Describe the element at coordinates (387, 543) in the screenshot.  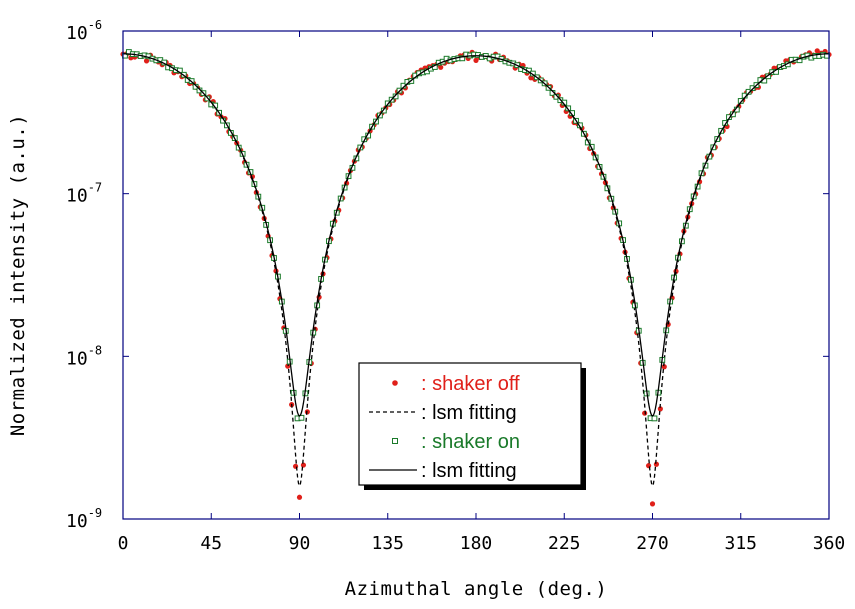
I see `x-tick-label: 135` at that location.